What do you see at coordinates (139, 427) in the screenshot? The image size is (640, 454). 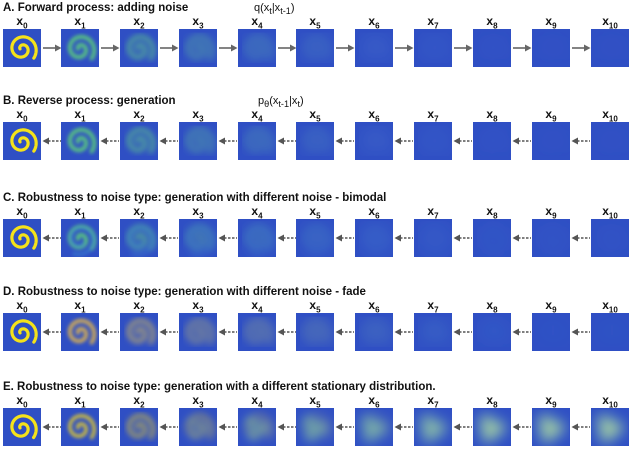 I see `state-image-e-x2` at bounding box center [139, 427].